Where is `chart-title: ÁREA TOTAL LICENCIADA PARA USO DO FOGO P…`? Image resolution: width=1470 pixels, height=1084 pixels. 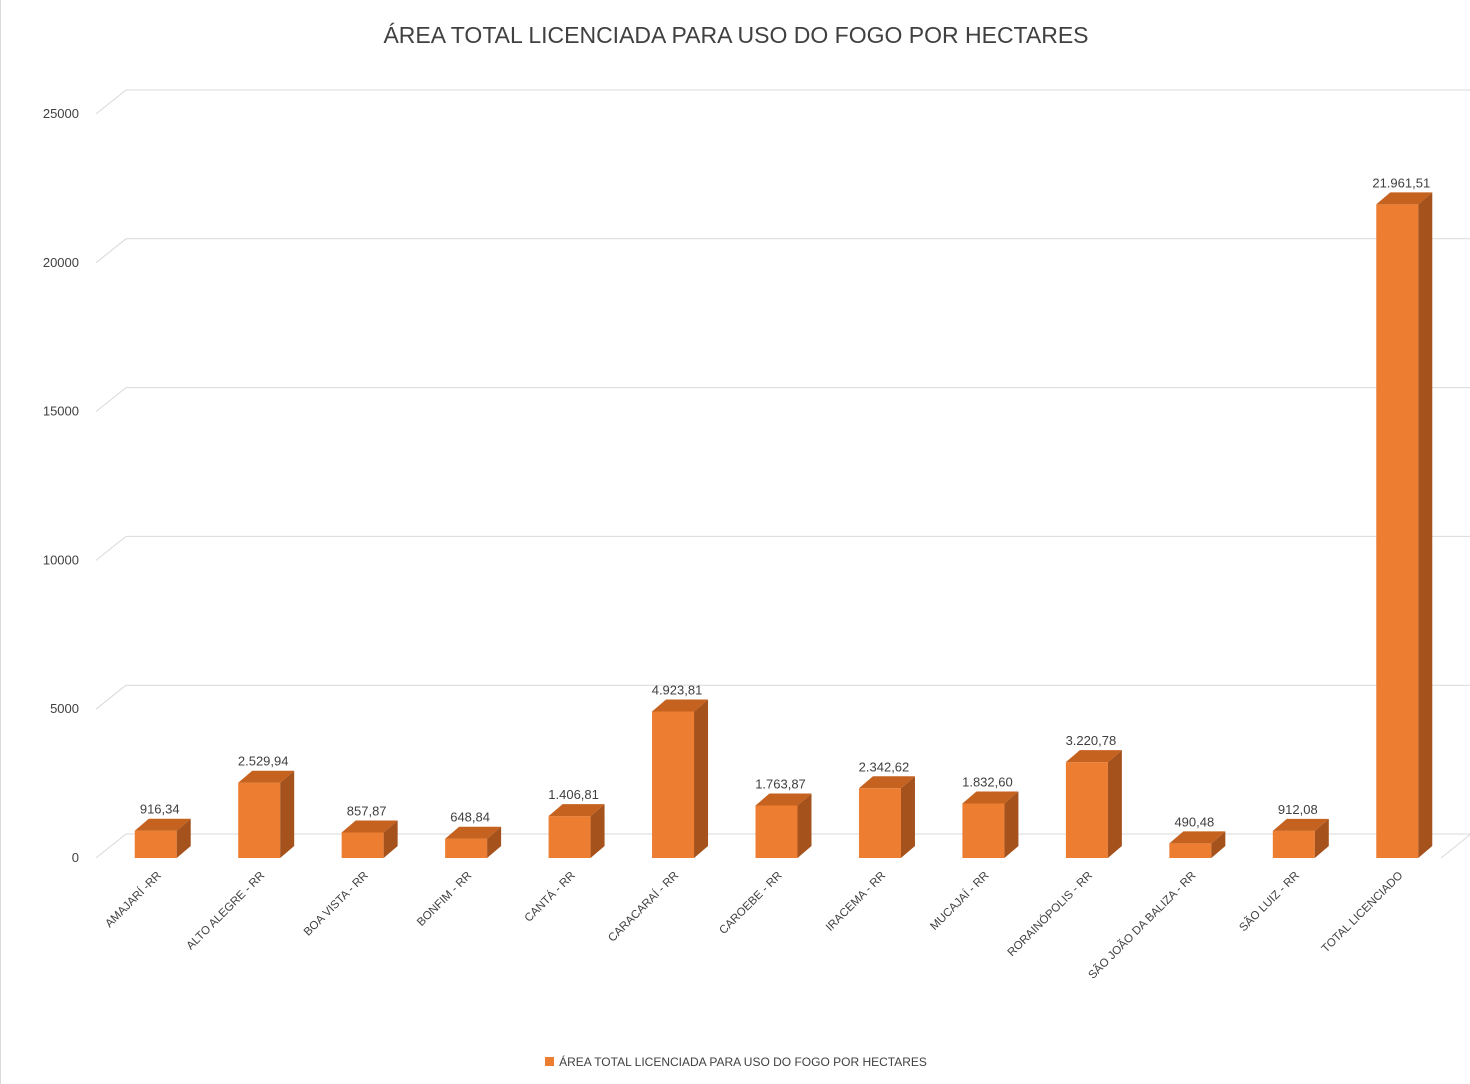
chart-title: ÁREA TOTAL LICENCIADA PARA USO DO FOGO P… is located at coordinates (736, 35).